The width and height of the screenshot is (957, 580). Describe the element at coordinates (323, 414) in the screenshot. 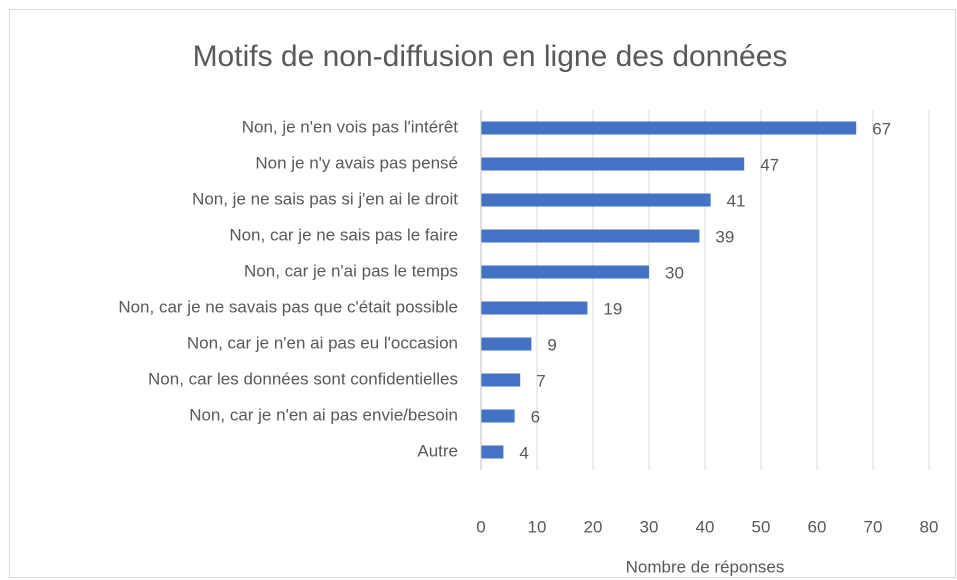

I see `y-tick-label: Non, car je n'en ai pas envie/besoin` at that location.